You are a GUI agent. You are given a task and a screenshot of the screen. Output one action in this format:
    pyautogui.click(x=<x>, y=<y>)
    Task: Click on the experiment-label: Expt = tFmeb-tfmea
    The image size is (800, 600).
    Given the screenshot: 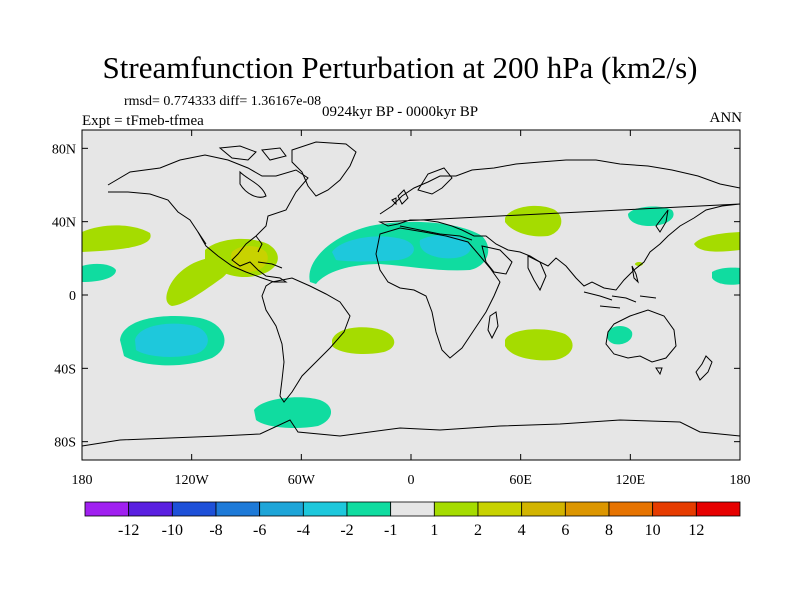 What is the action you would take?
    pyautogui.click(x=143, y=121)
    